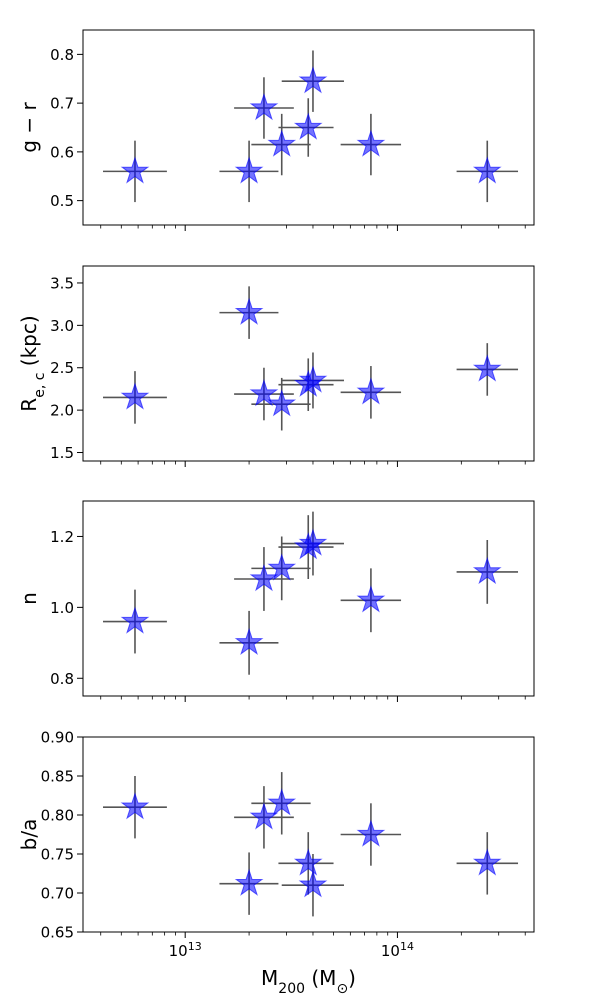 The height and width of the screenshot is (1002, 593). Describe the element at coordinates (57, 933) in the screenshot. I see `y-tick-label: 0.65` at that location.